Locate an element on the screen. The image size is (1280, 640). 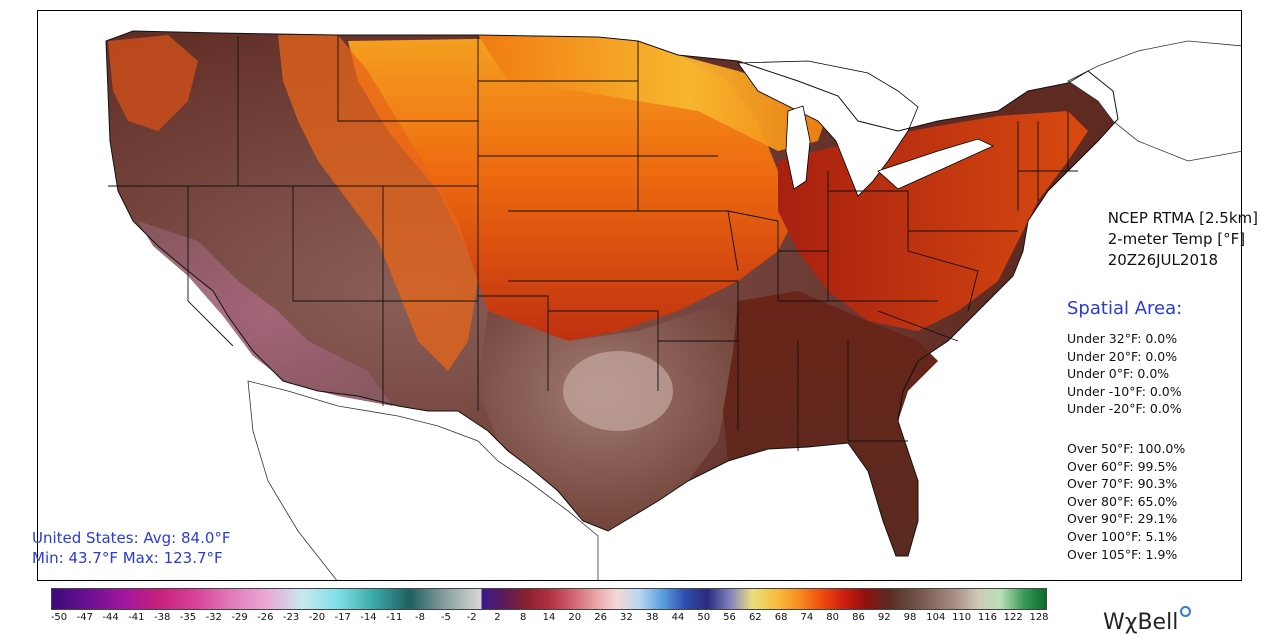
colorbar-tick-label: -47 is located at coordinates (84, 617).